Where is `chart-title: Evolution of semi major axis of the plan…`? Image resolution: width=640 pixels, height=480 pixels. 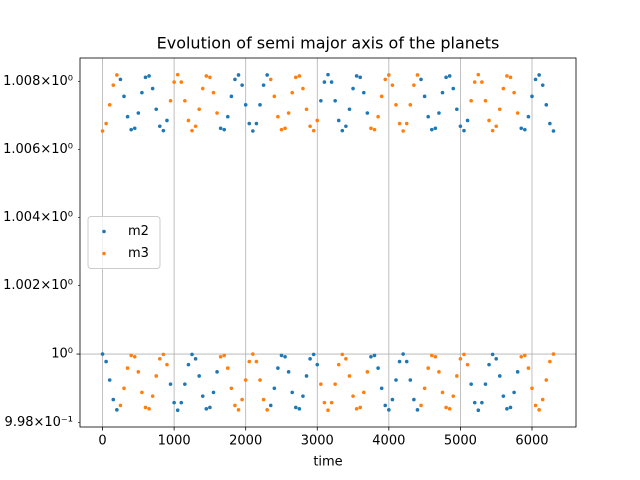 chart-title: Evolution of semi major axis of the plan… is located at coordinates (328, 43).